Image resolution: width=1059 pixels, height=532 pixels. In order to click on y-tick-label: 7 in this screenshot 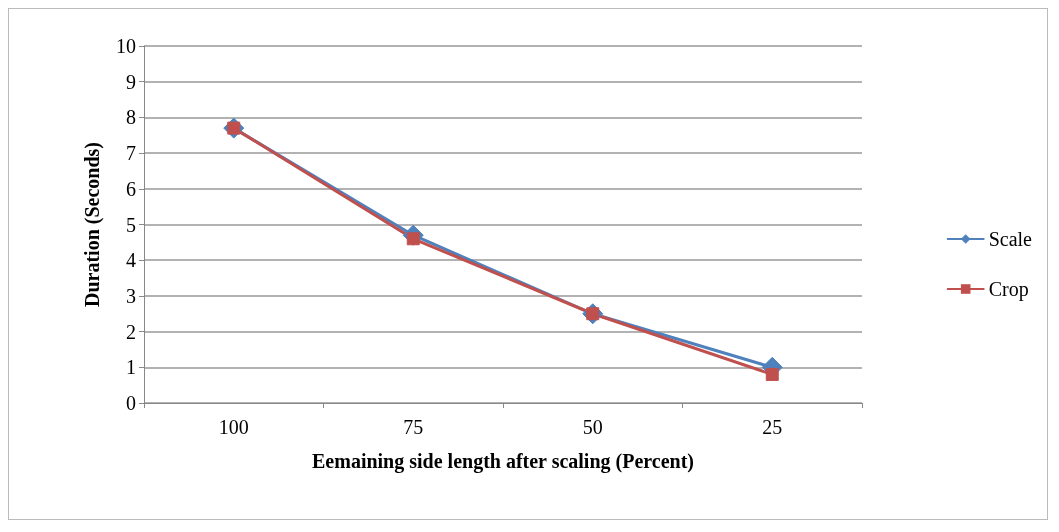, I will do `click(131, 153)`.